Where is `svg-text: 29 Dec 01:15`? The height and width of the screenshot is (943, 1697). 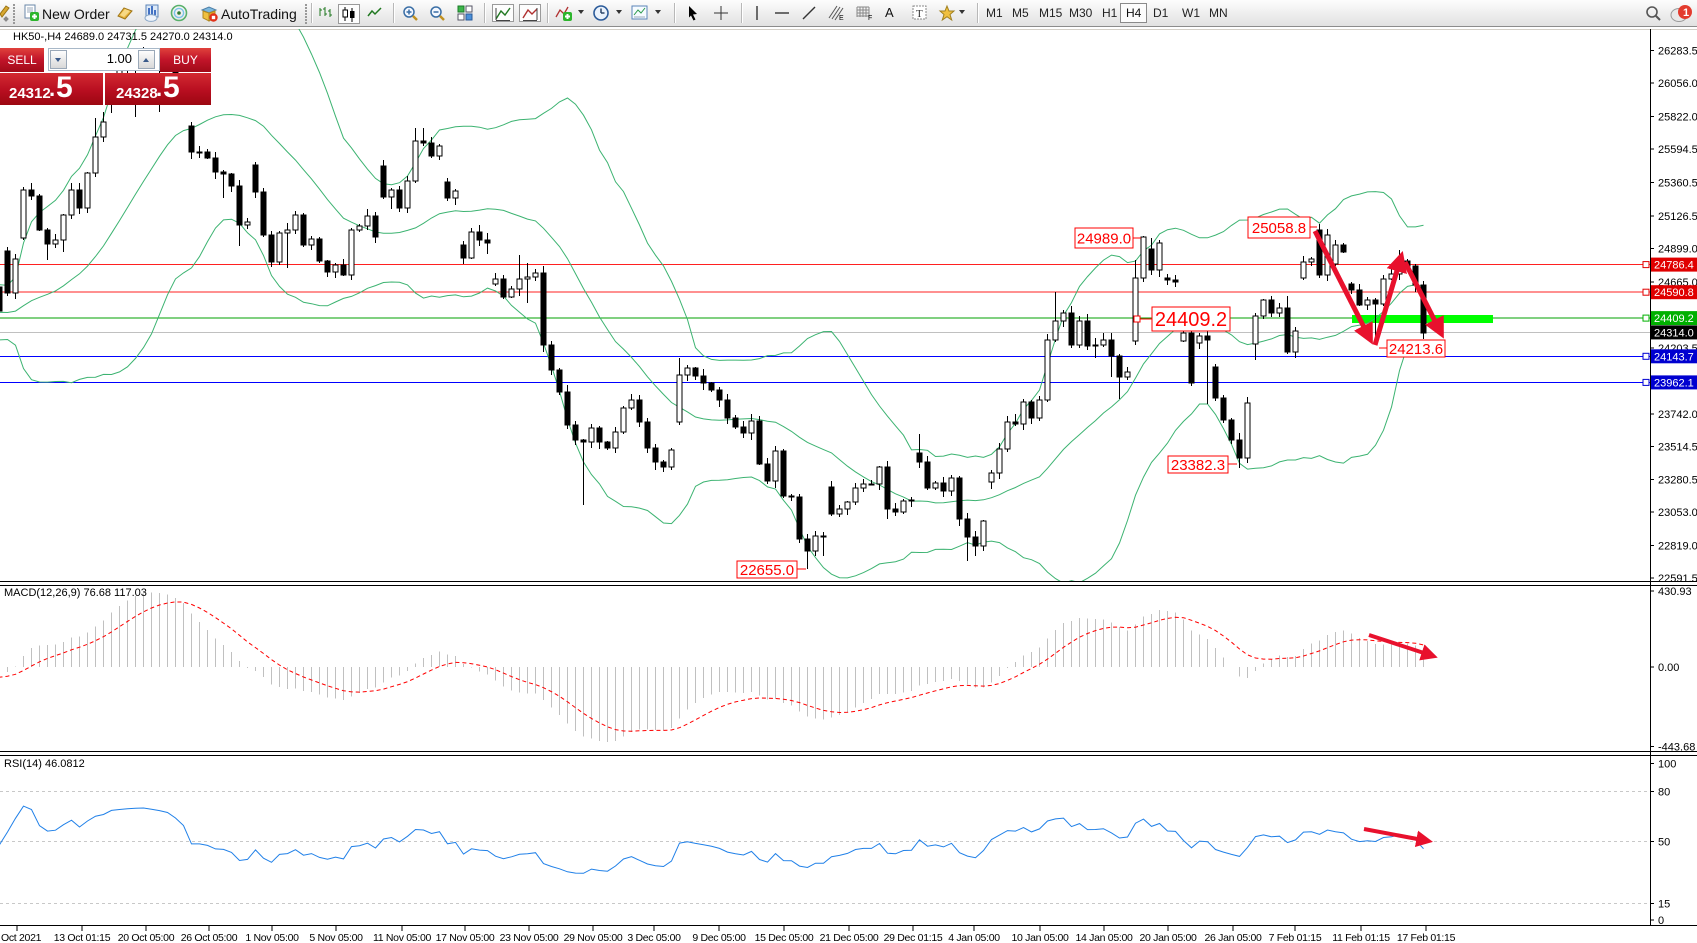 svg-text: 29 Dec 01:15 is located at coordinates (913, 937).